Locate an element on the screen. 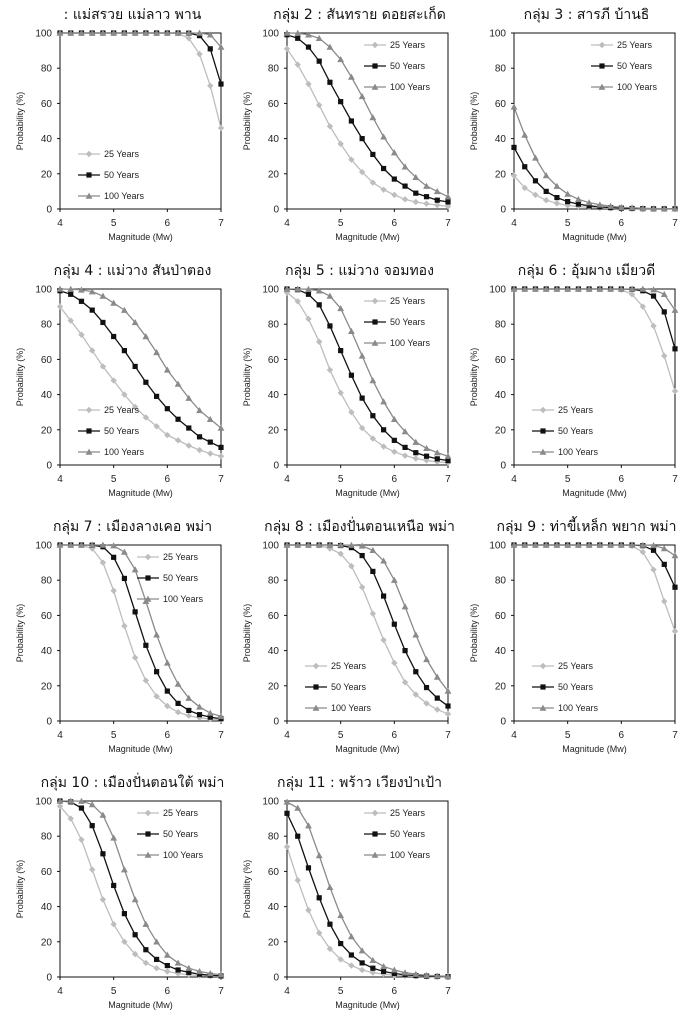 The image size is (682, 1024). y-tick-label: 0 is located at coordinates (49, 722).